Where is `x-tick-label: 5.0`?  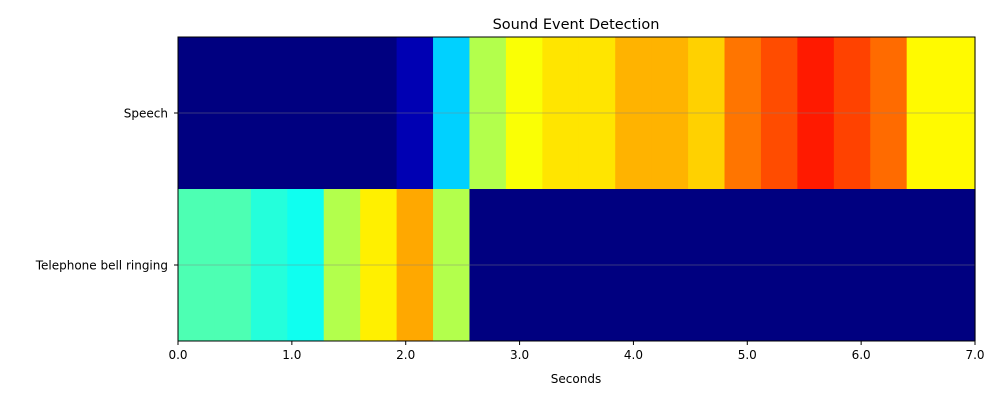 x-tick-label: 5.0 is located at coordinates (747, 355).